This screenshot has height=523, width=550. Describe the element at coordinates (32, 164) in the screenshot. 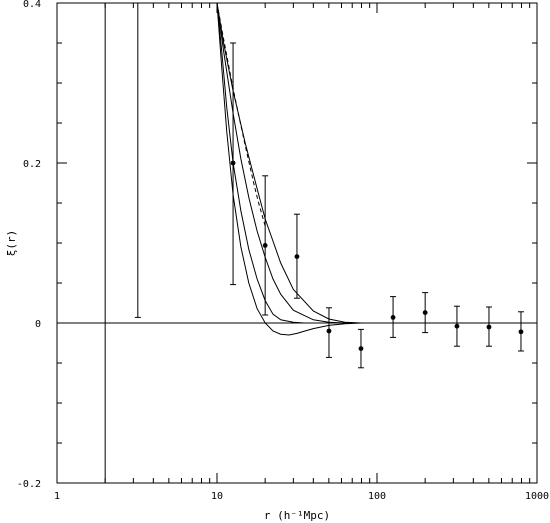

I see `y-tick-label: 0.2` at that location.